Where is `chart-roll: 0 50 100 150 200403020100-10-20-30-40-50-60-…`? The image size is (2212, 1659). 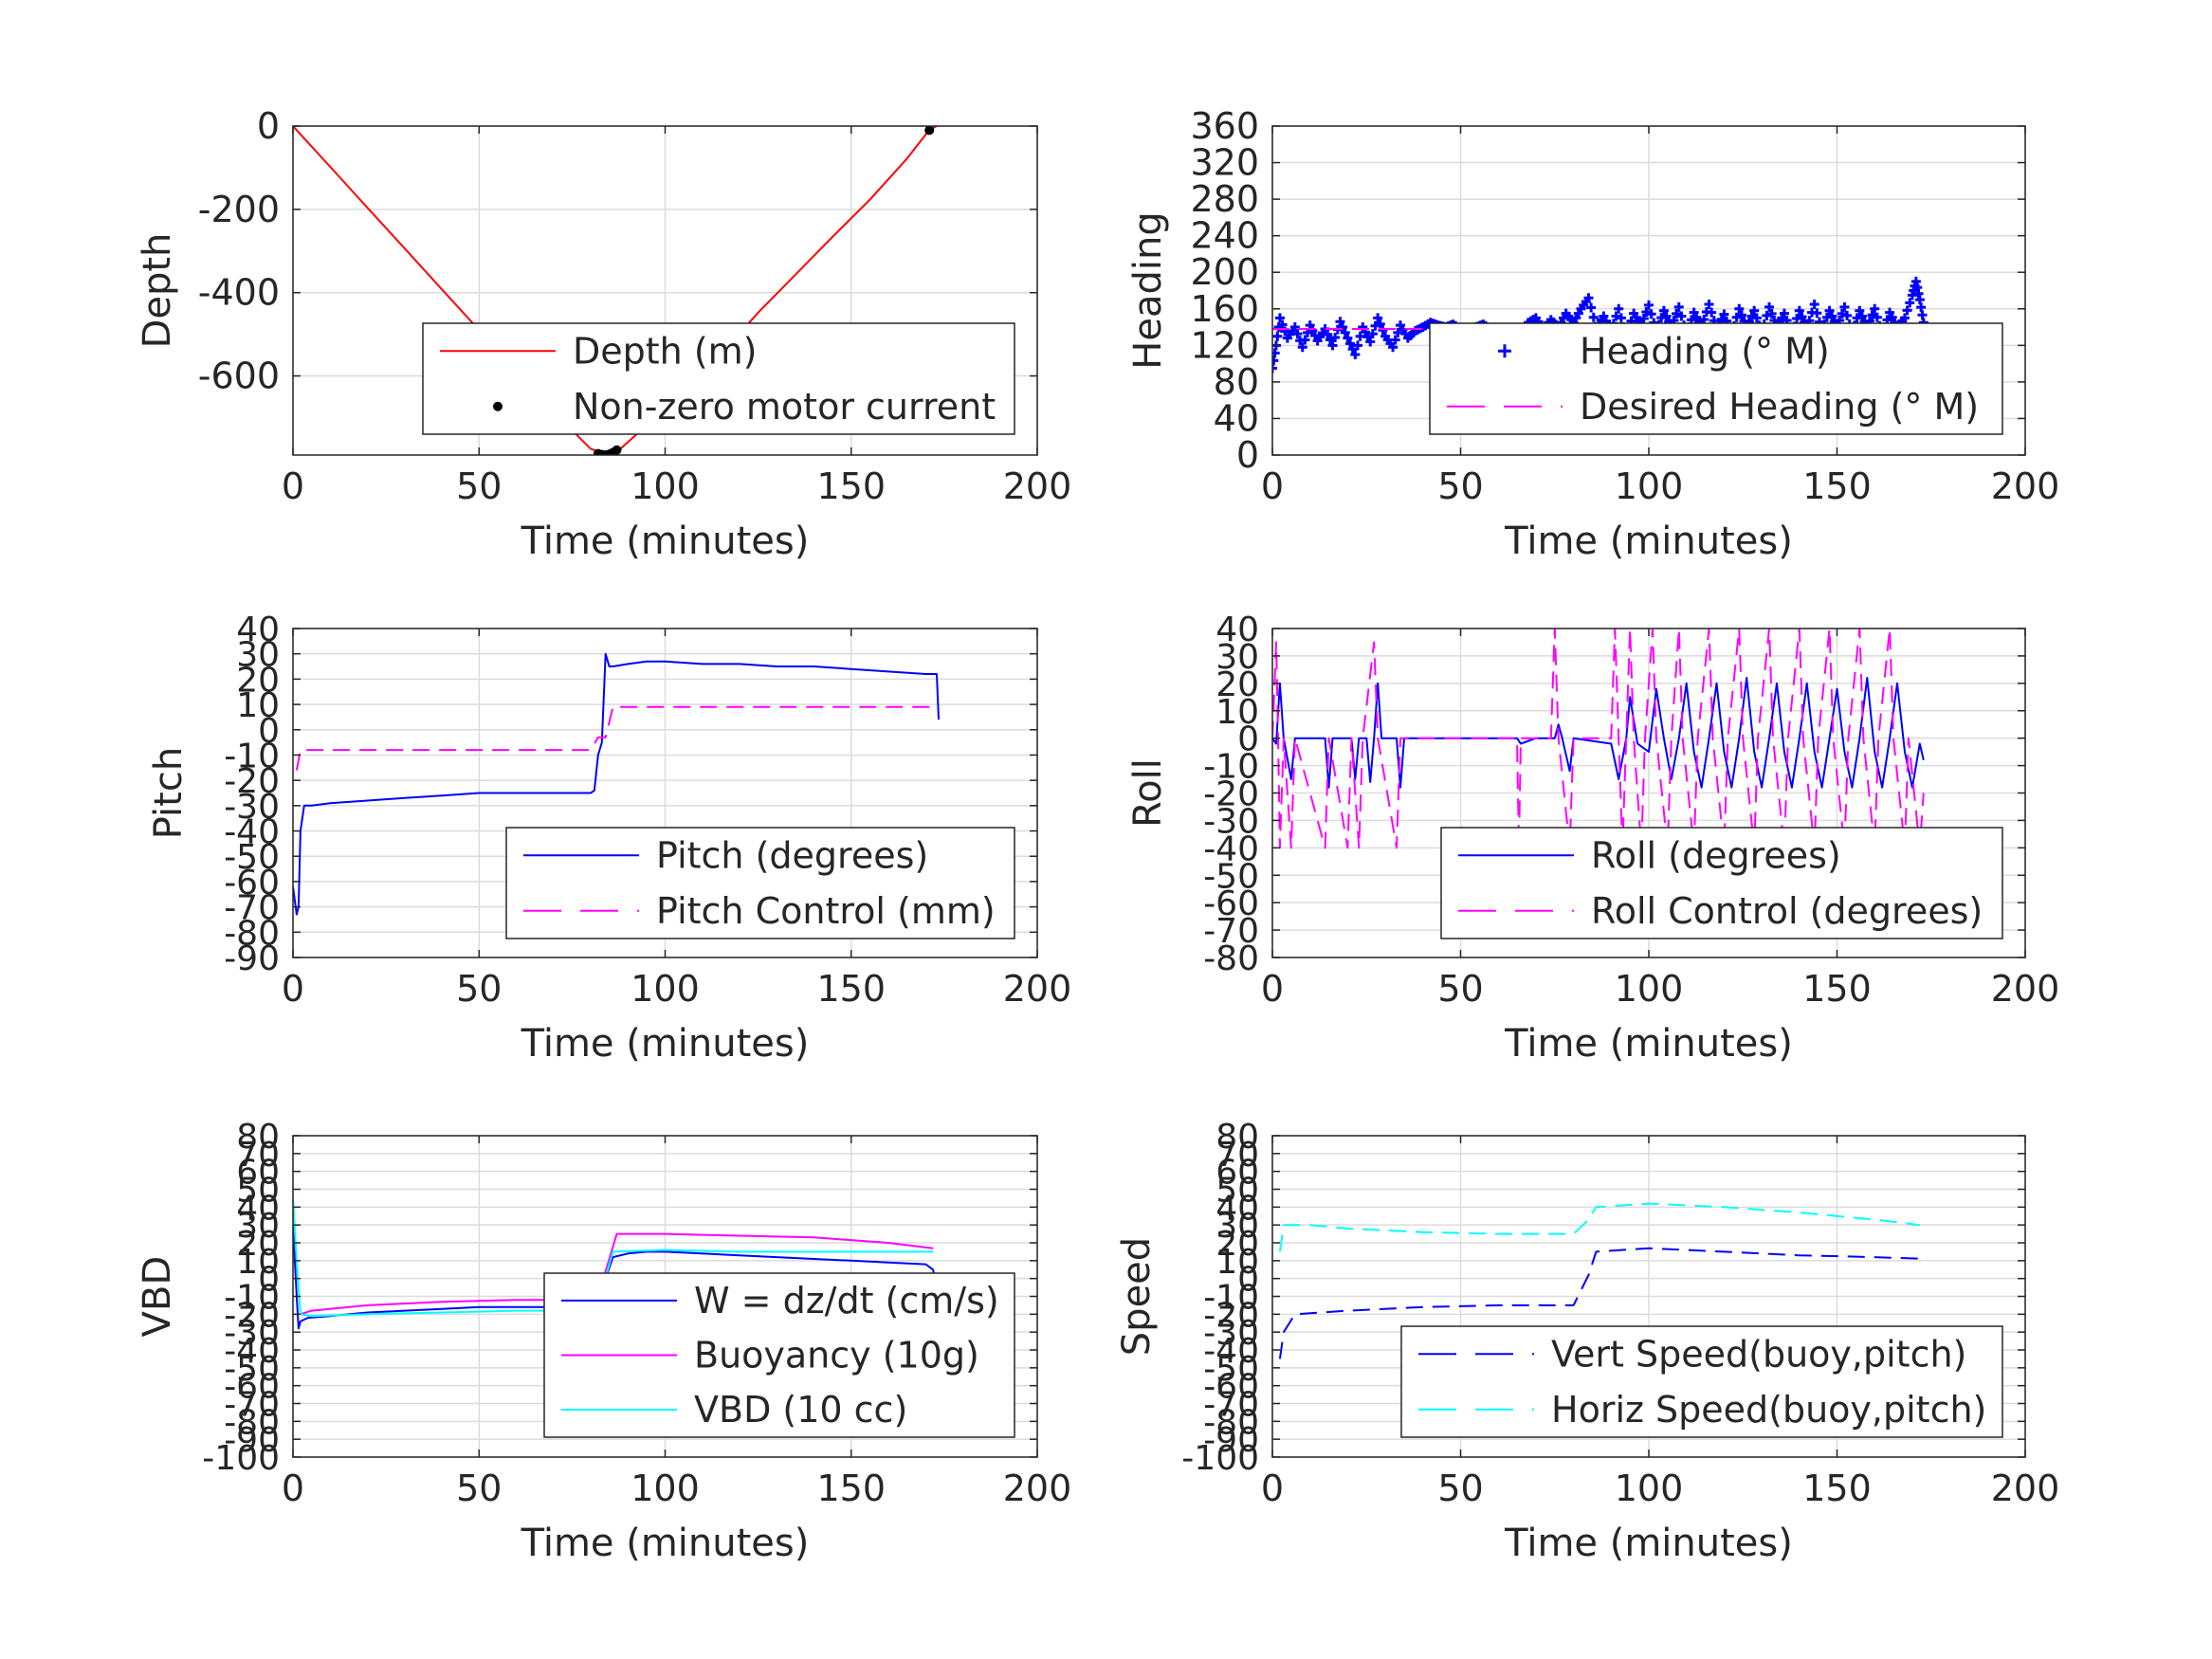 chart-roll: 0 50 100 150 200403020100-10-20-30-40-50-60-… is located at coordinates (1592, 838).